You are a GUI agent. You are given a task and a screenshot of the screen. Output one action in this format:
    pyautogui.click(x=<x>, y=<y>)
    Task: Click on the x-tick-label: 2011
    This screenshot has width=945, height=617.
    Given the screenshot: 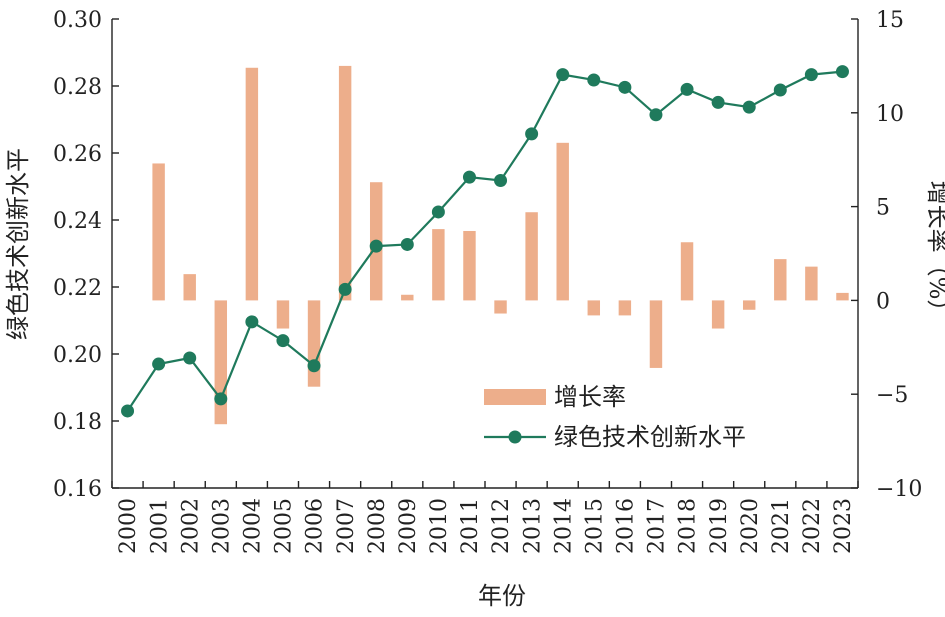 What is the action you would take?
    pyautogui.click(x=470, y=526)
    